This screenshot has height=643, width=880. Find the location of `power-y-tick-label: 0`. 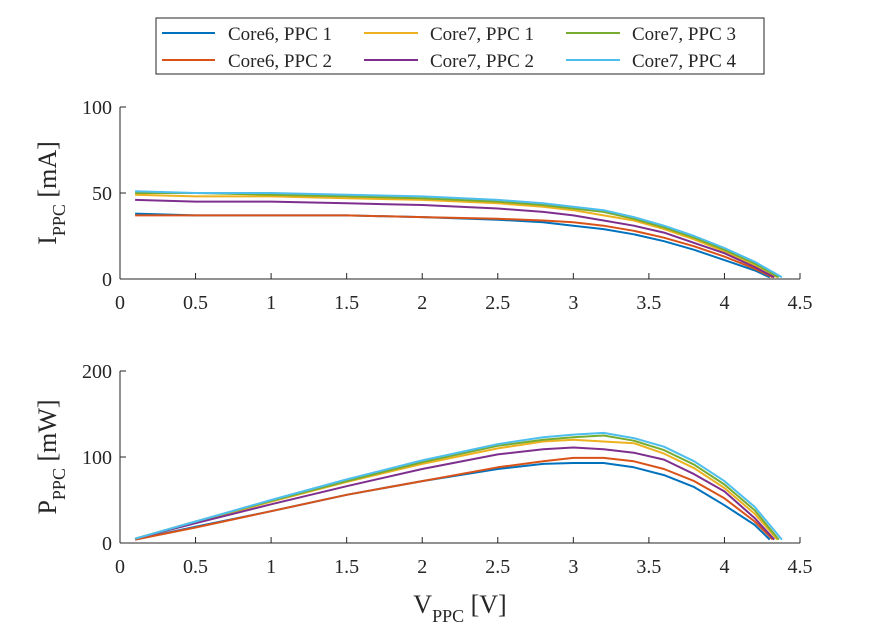

power-y-tick-label: 0 is located at coordinates (107, 544).